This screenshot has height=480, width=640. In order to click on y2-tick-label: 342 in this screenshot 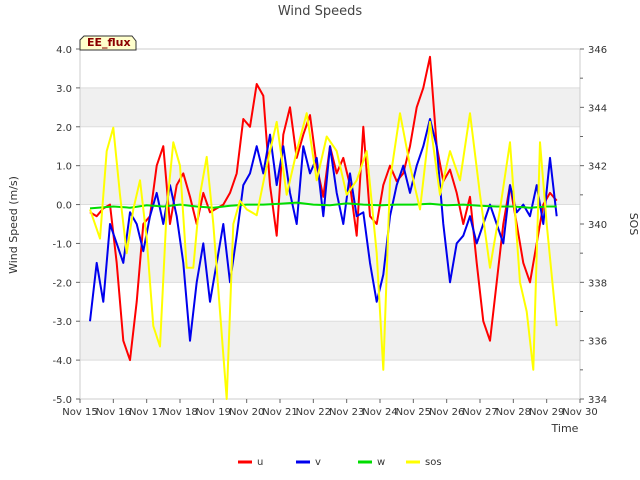, I will do `click(597, 167)`.